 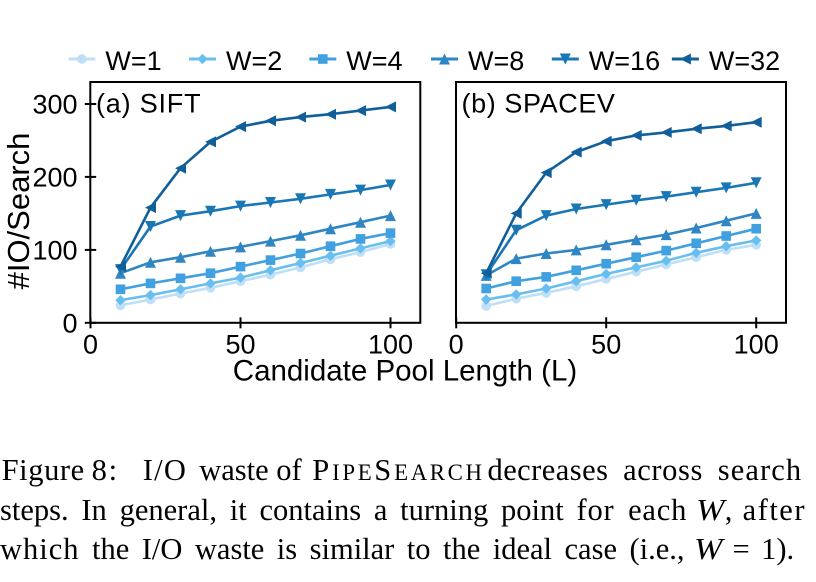 I want to click on svg-text: W=1, so click(x=133, y=61).